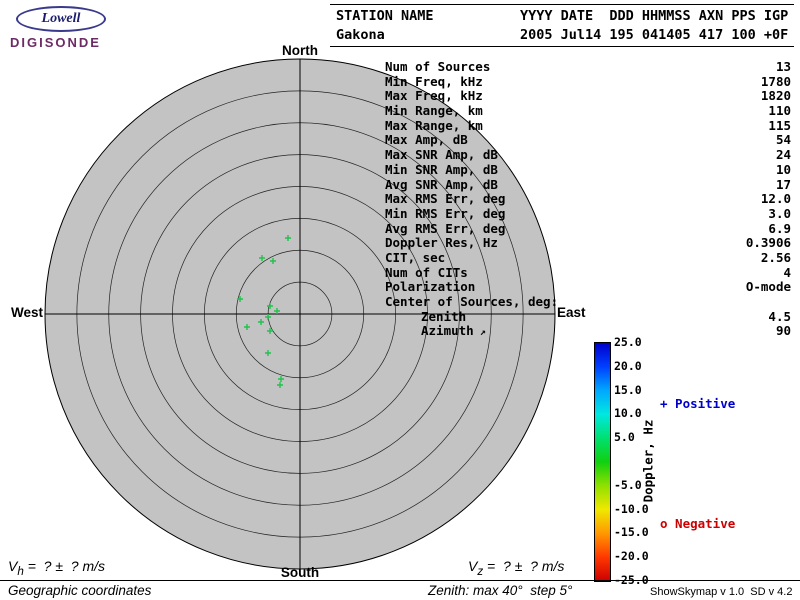  Describe the element at coordinates (775, 199) in the screenshot. I see `stat-value: 12.0` at that location.